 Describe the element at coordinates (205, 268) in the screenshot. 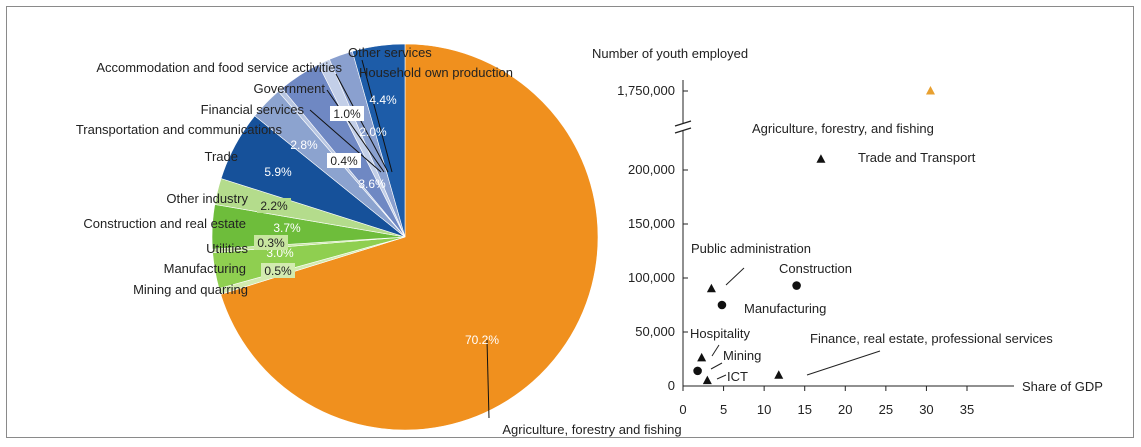

I see `pie-label-manufacturing: Manufacturing` at that location.